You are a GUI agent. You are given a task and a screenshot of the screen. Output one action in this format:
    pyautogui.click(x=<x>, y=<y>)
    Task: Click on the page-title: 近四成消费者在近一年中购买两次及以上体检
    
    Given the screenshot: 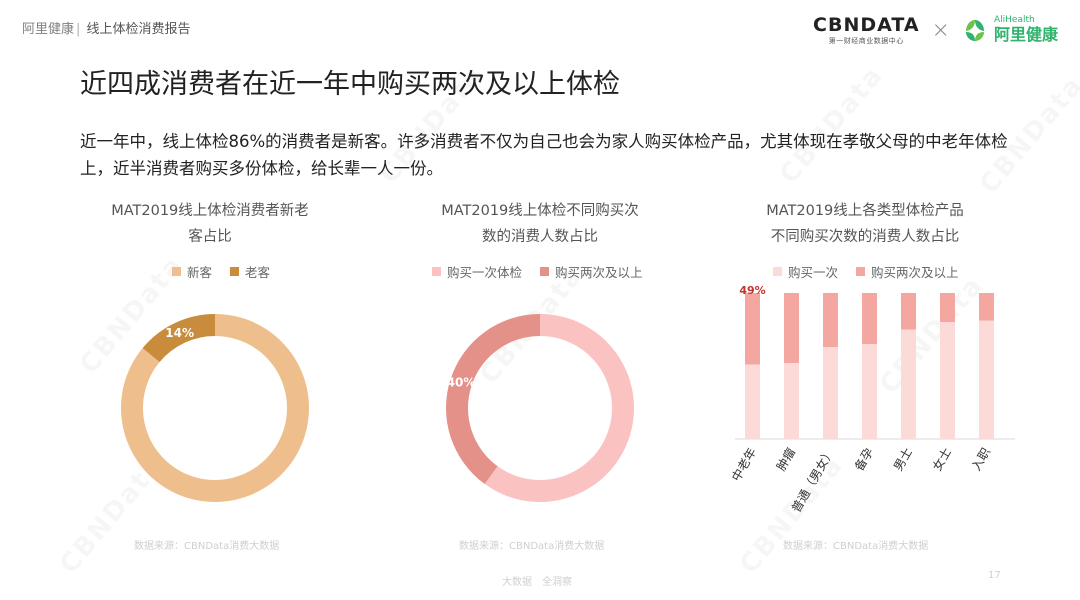 What is the action you would take?
    pyautogui.click(x=350, y=84)
    